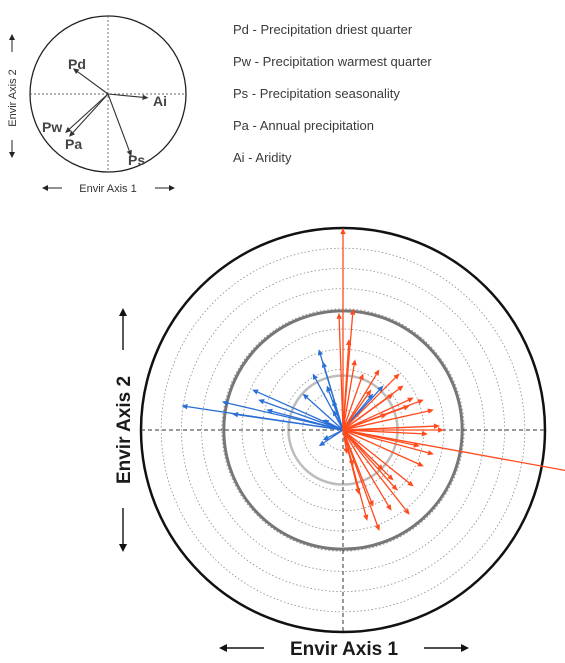 The height and width of the screenshot is (663, 565). I want to click on main-axis1-label: Envir Axis 1, so click(344, 649).